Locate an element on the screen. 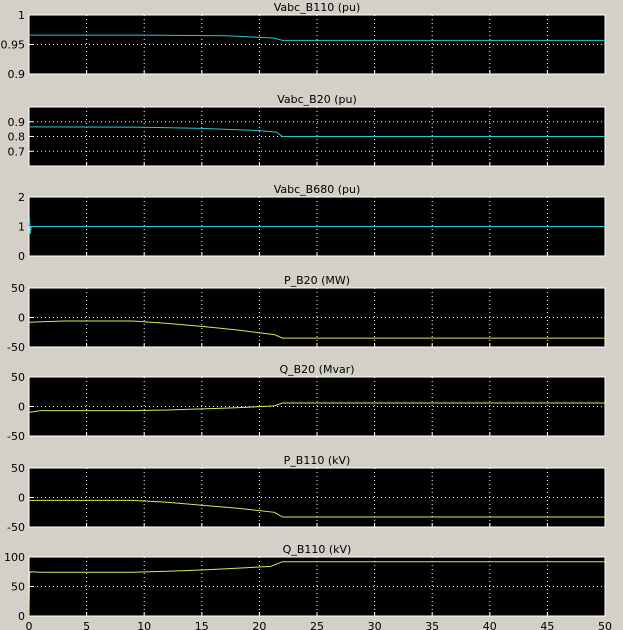  y-tick-label: 0.95 is located at coordinates (13, 45).